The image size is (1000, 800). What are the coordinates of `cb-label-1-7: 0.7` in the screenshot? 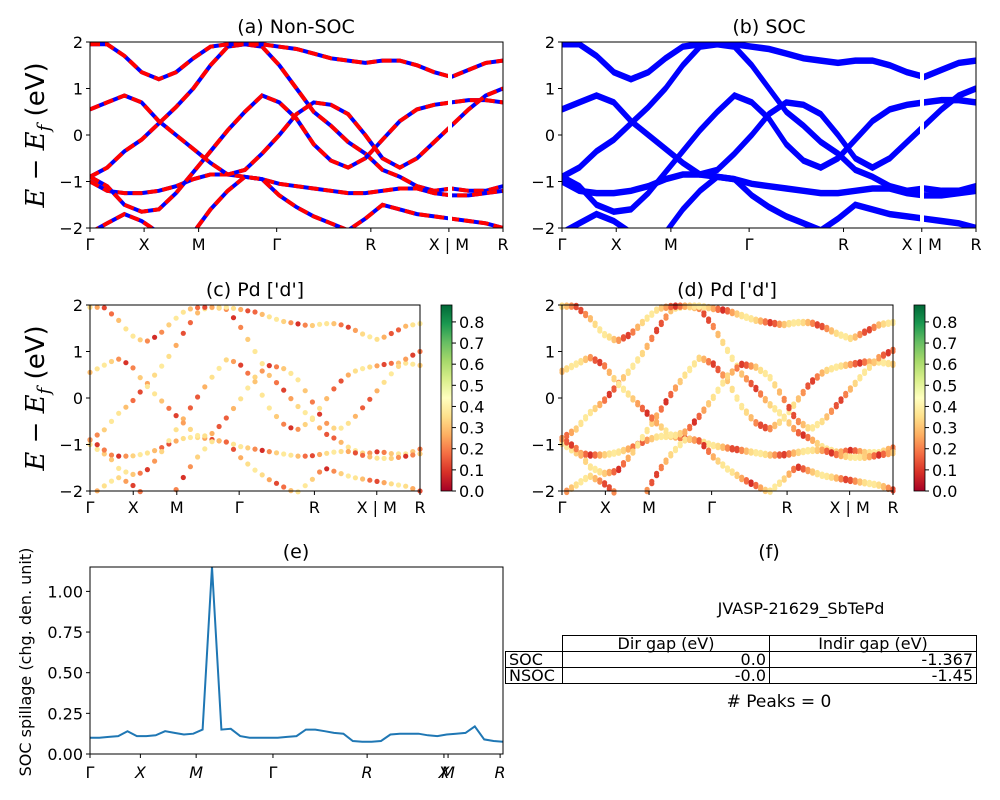 It's located at (944, 343).